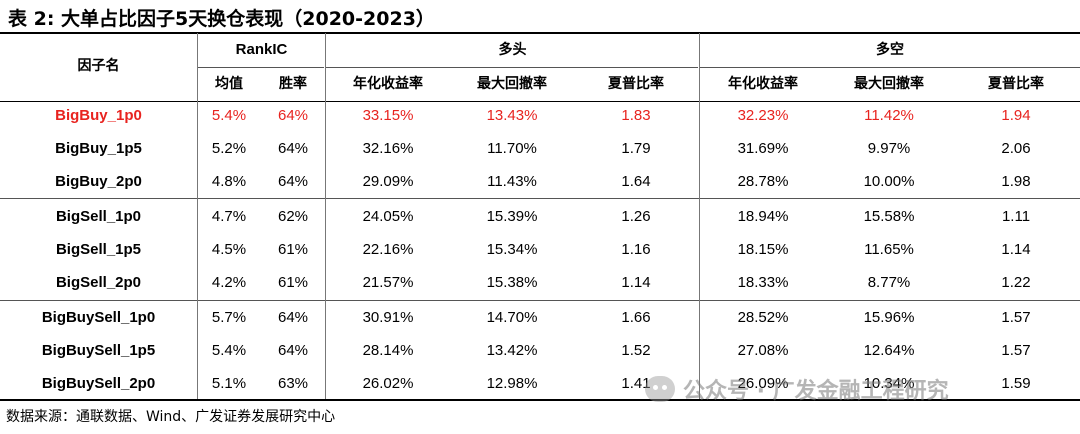 Image resolution: width=1080 pixels, height=434 pixels. What do you see at coordinates (293, 216) in the screenshot?
I see `ic-winrate-cell: 62%` at bounding box center [293, 216].